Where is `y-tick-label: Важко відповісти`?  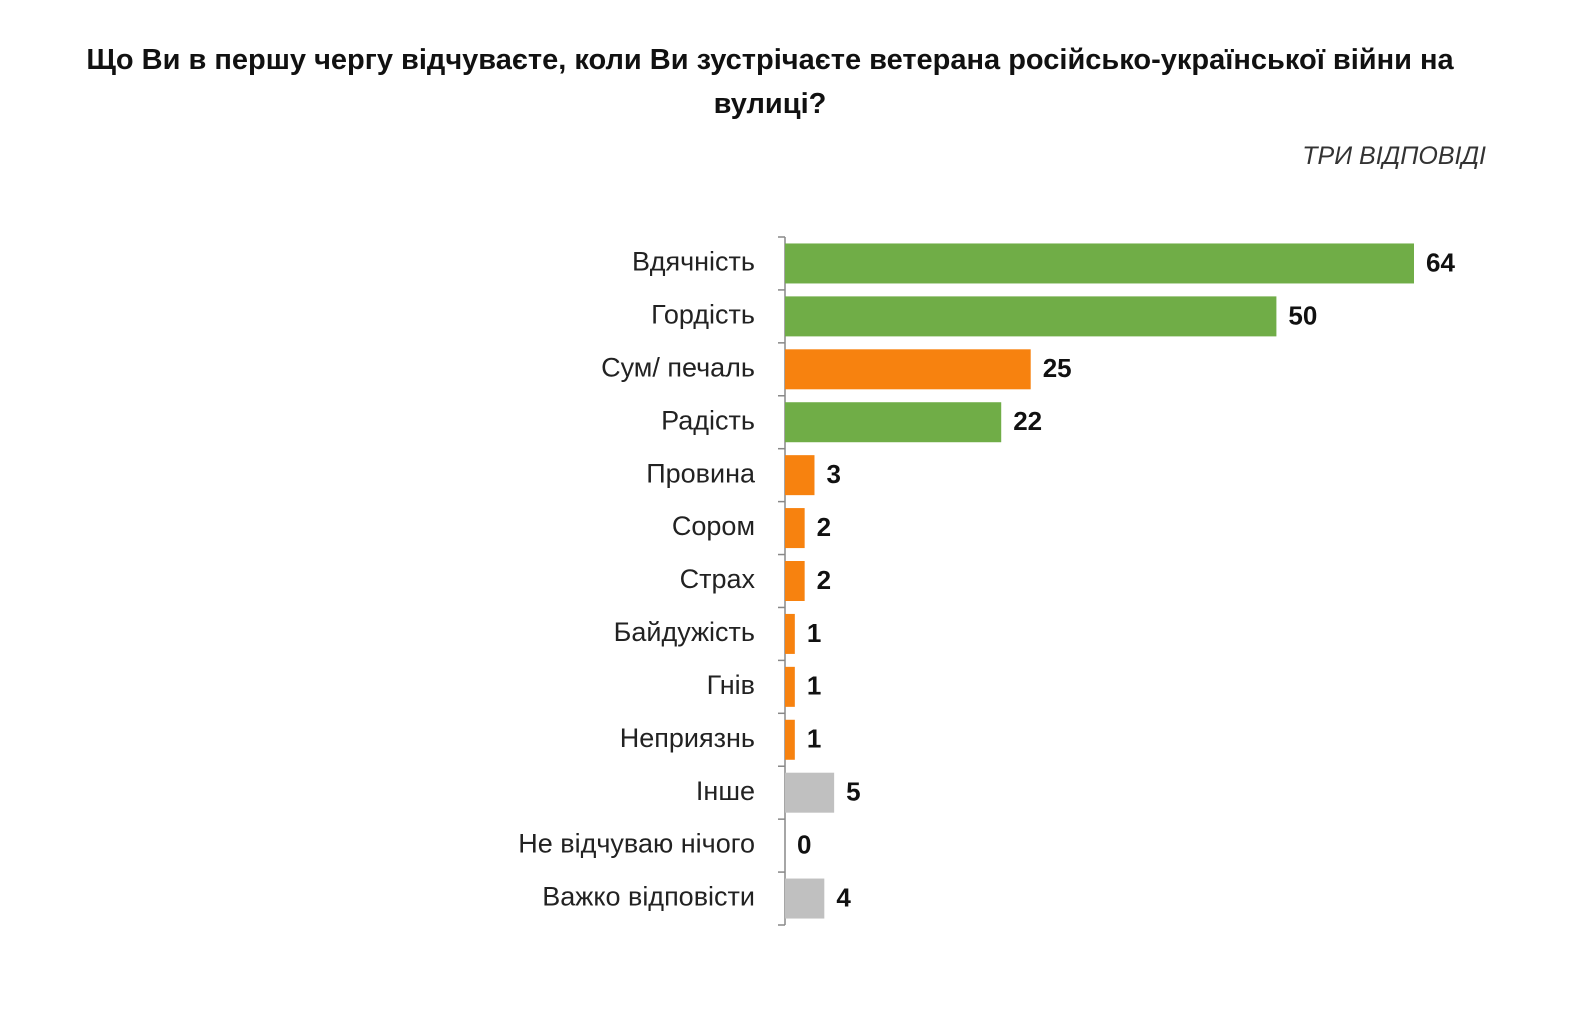 y-tick-label: Важко відповісти is located at coordinates (648, 897).